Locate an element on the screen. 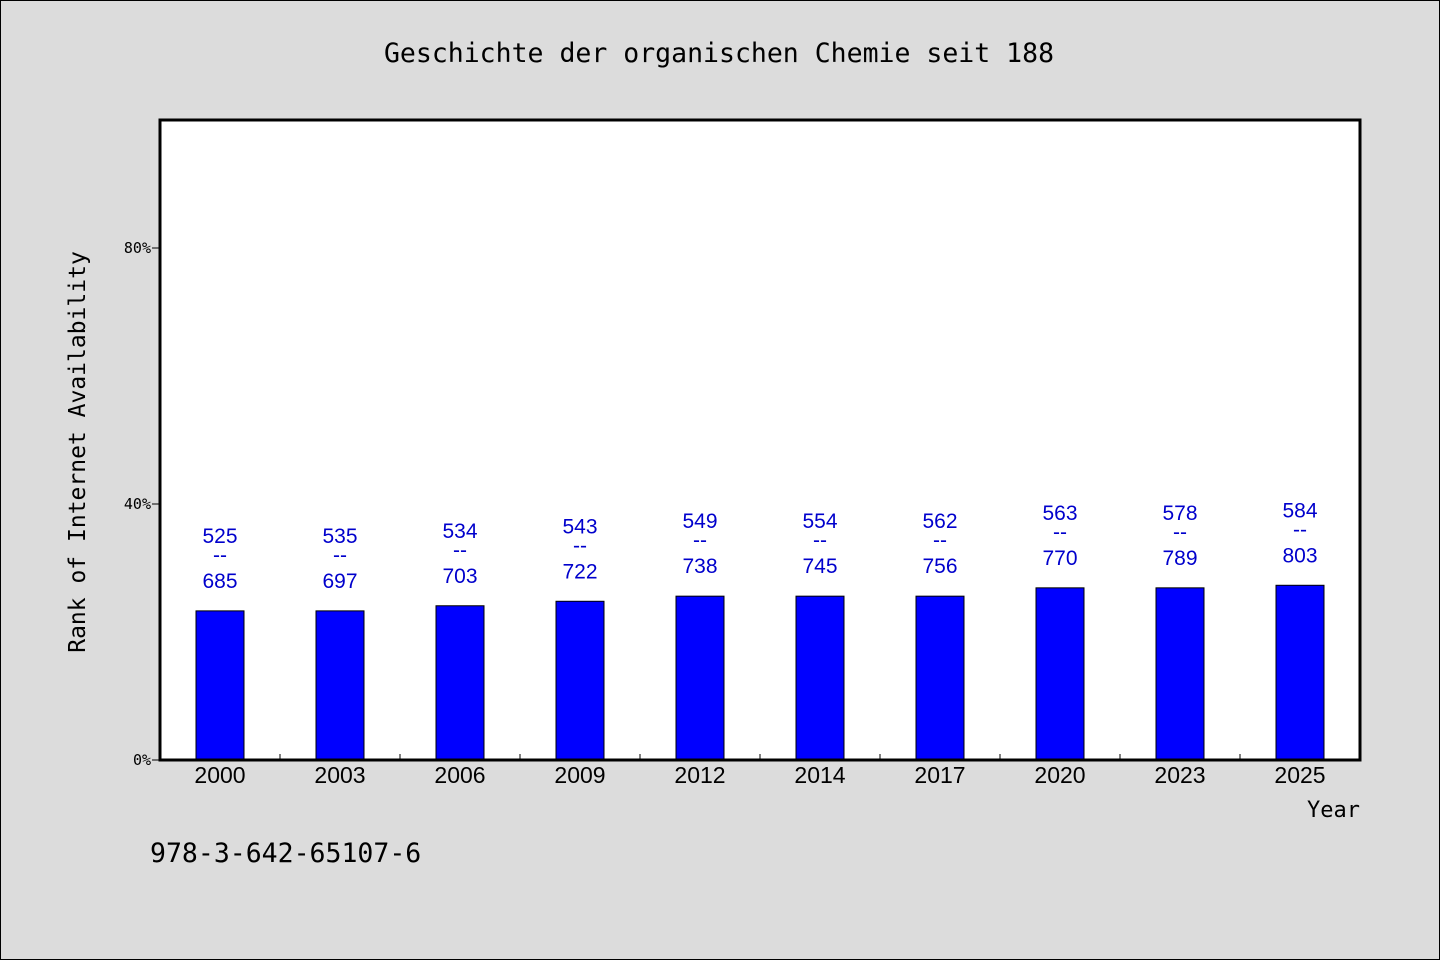  y-axis: 0% 40% 80% is located at coordinates (142, 504).